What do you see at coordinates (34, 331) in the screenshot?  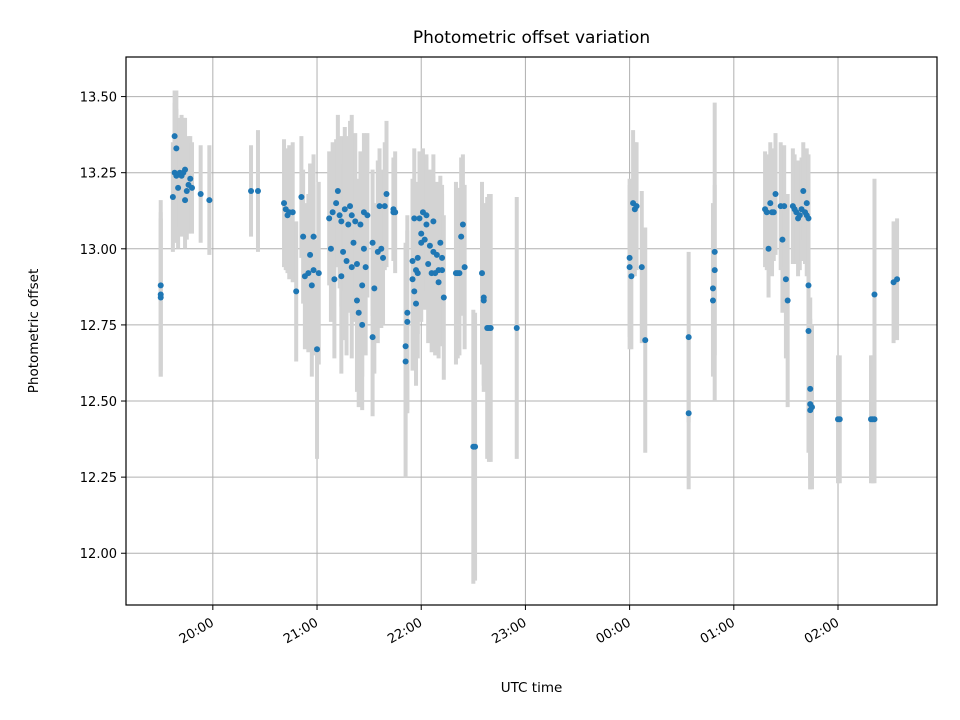 I see `y-axis-label: Photometric offset` at bounding box center [34, 331].